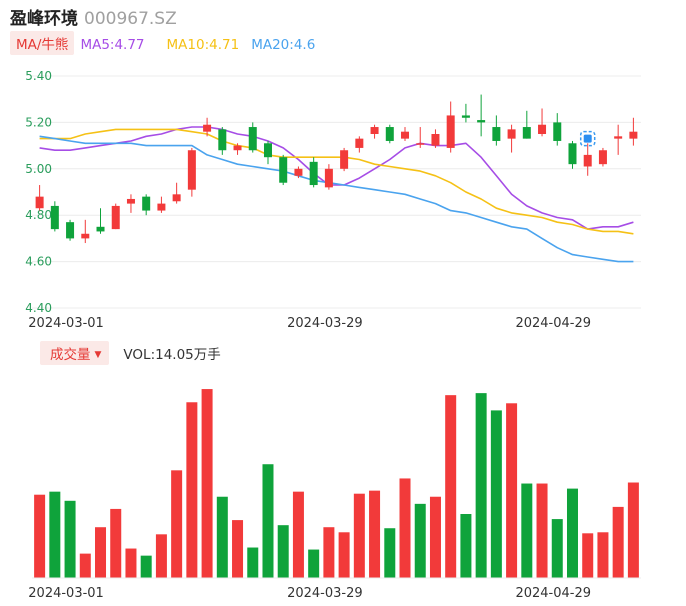  I want to click on volume-date-tick-label: 2024-04-29, so click(553, 593).